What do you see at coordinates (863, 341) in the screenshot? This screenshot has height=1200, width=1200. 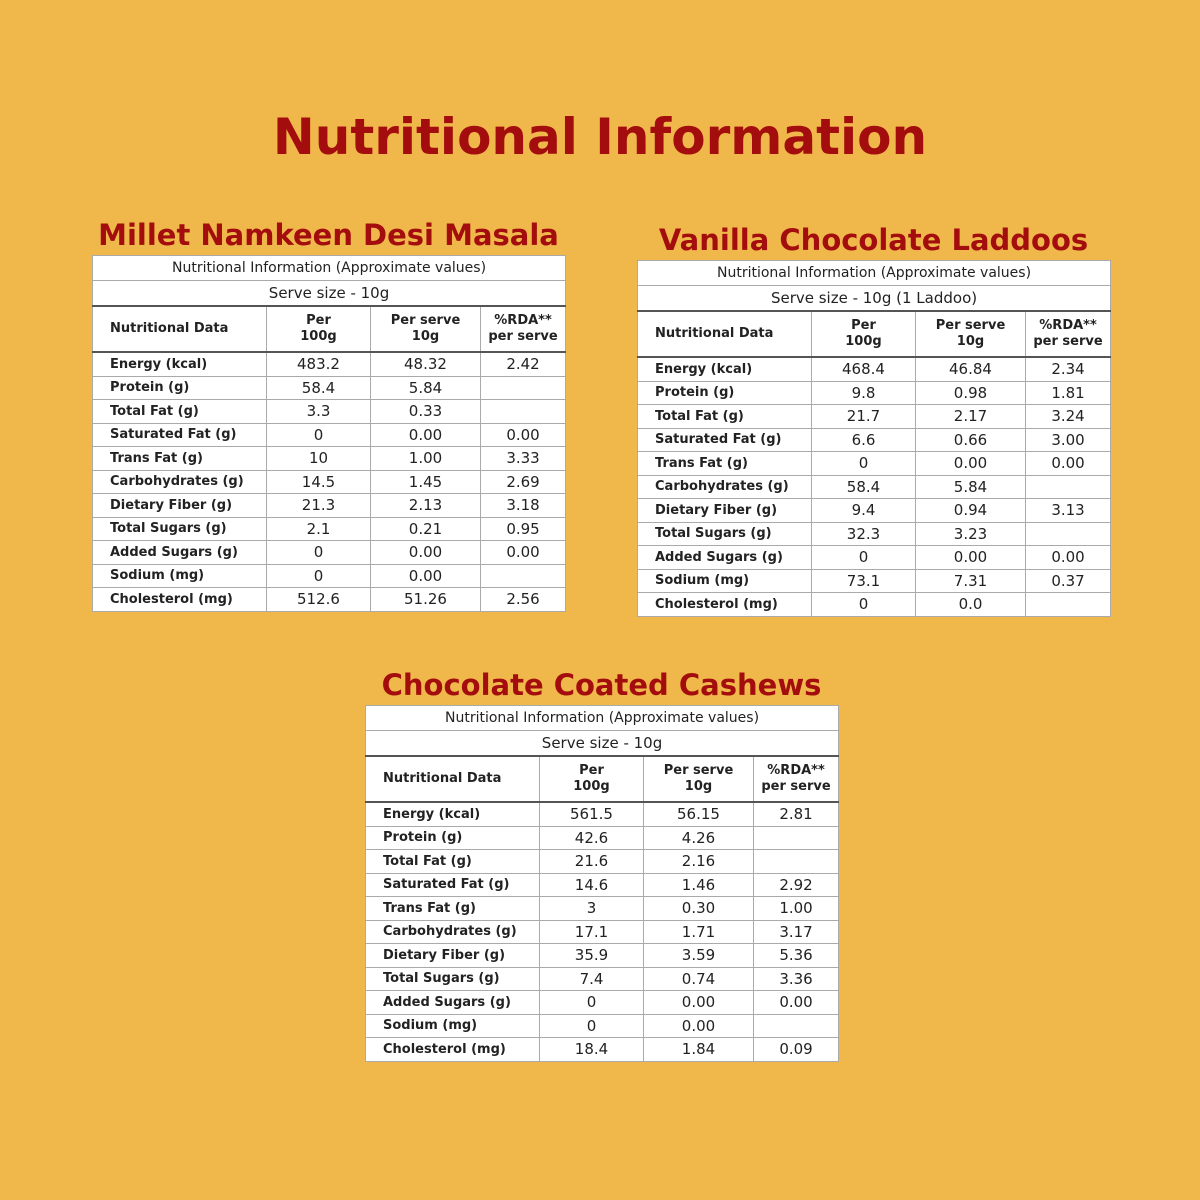 I see `header-line: 100g` at bounding box center [863, 341].